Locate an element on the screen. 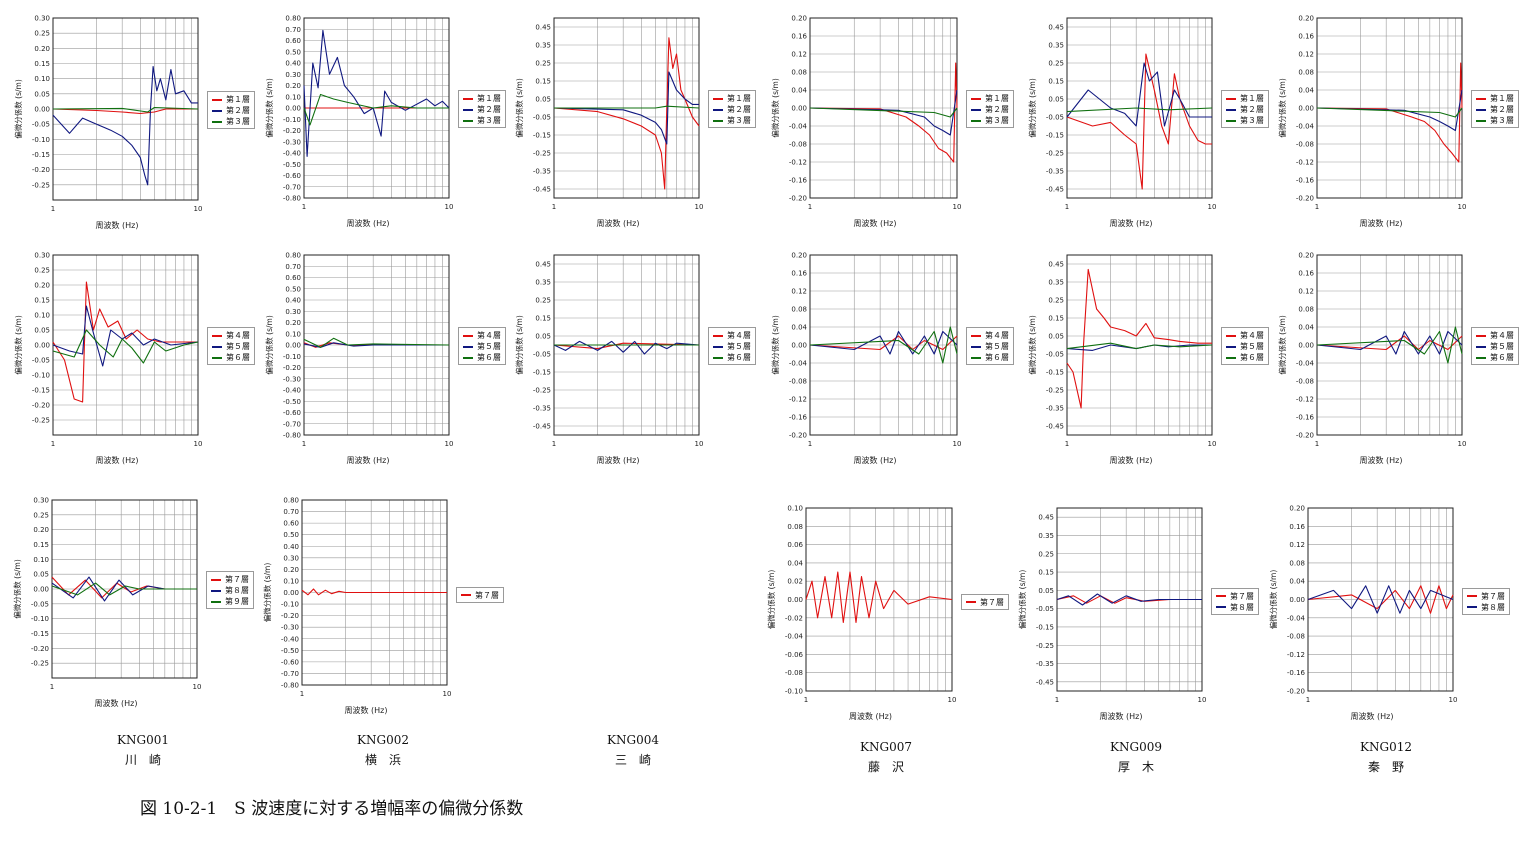 This screenshot has height=850, width=1536. y-tick-label: -0.80 is located at coordinates (292, 199).